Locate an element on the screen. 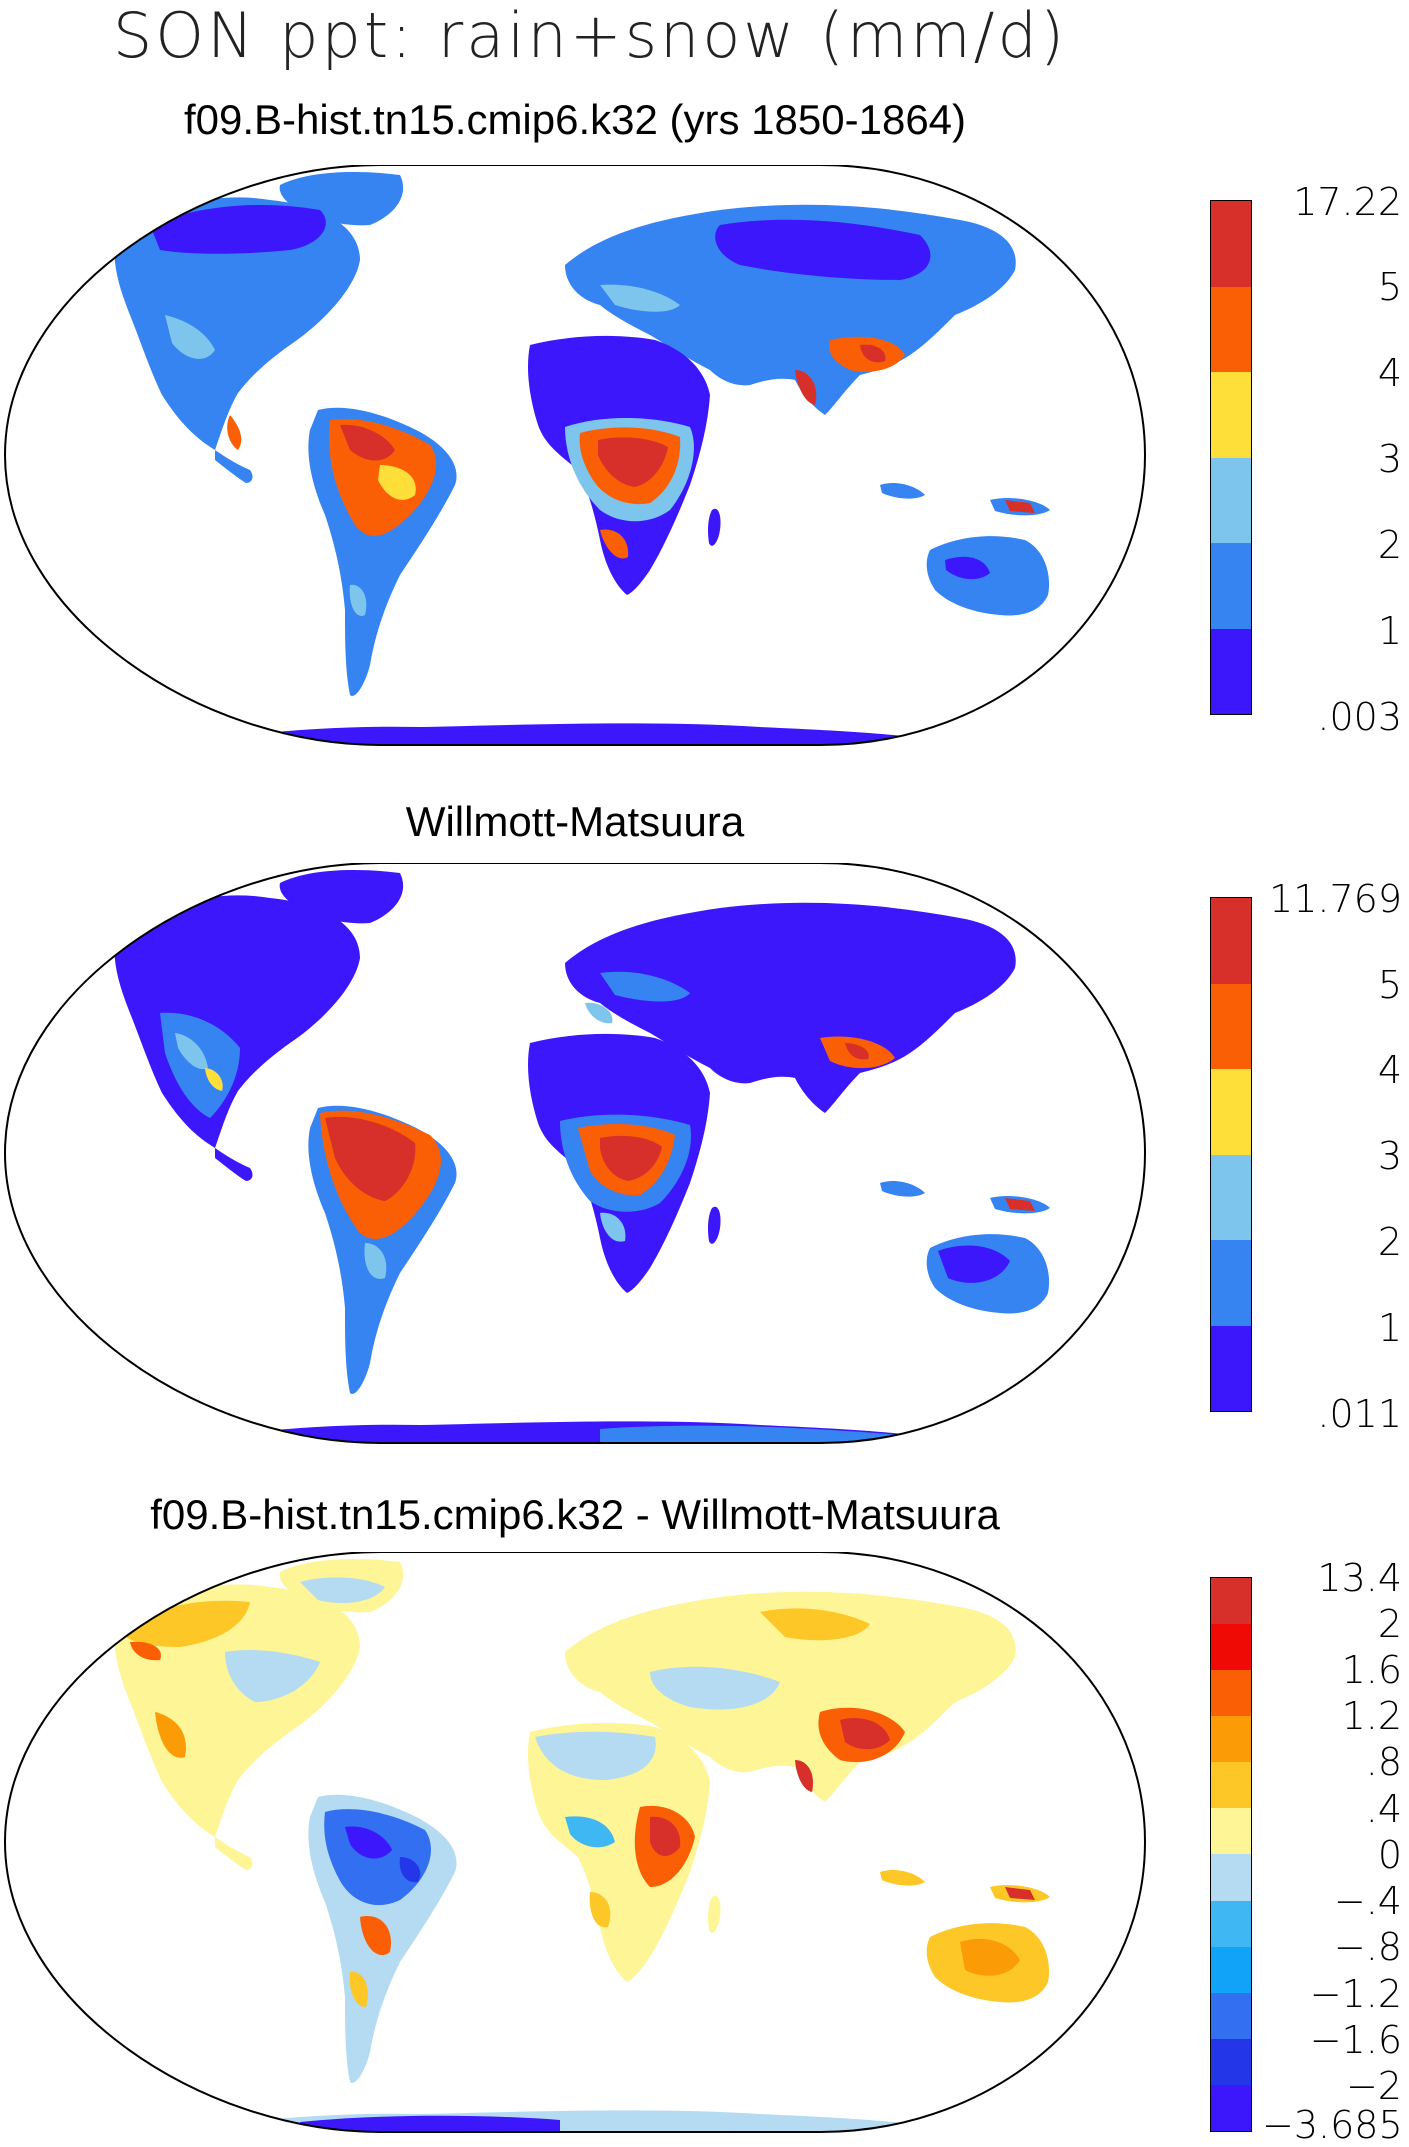  colorbar-tick-label: 17.22 is located at coordinates (1347, 202).